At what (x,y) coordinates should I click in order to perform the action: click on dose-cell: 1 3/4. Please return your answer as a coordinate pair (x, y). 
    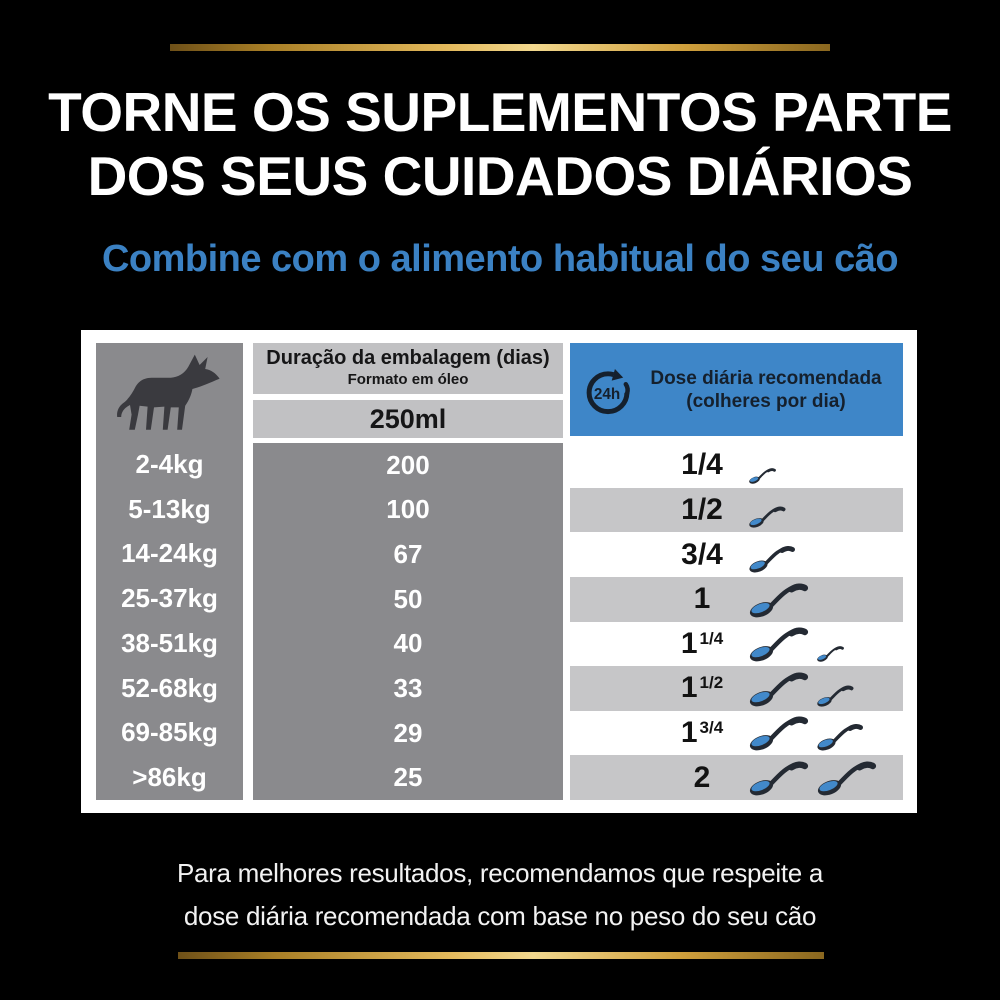
    Looking at the image, I should click on (736, 733).